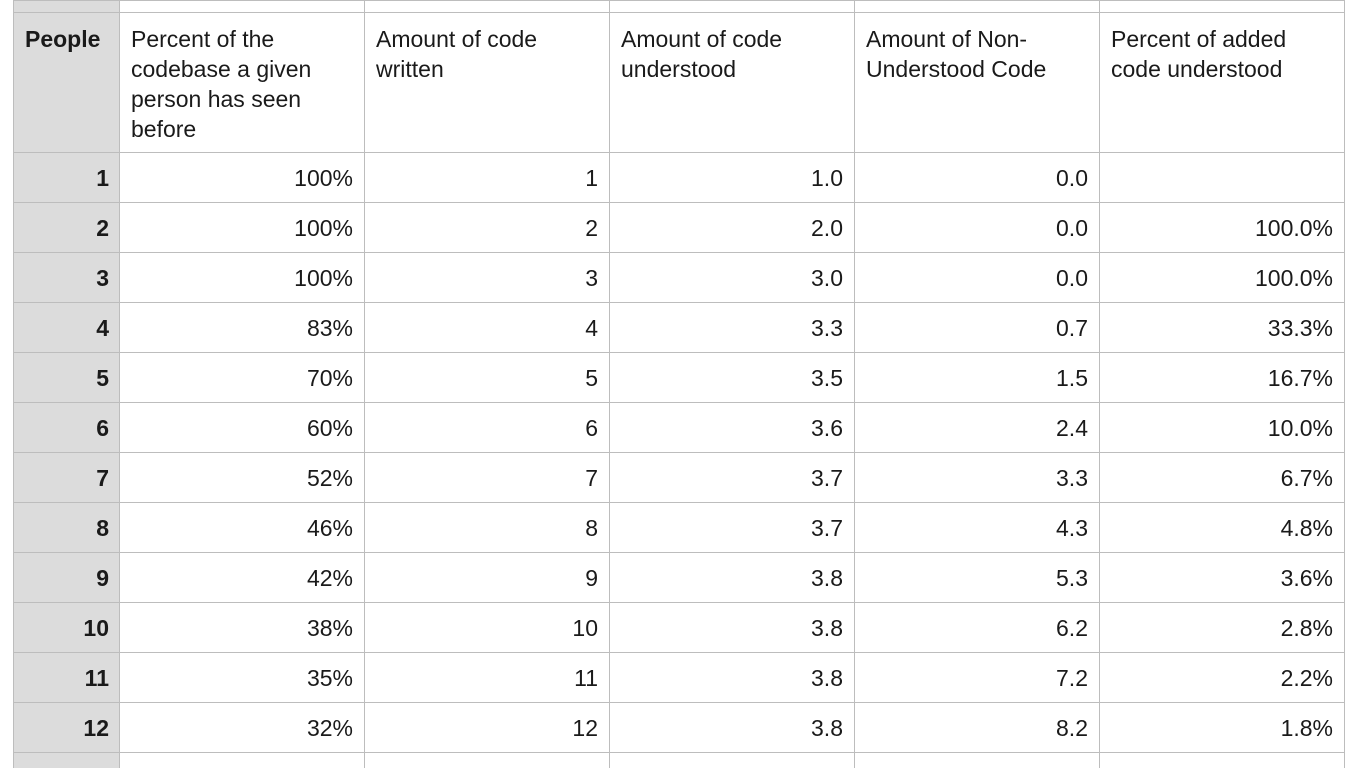 The width and height of the screenshot is (1356, 768). I want to click on table-cell: 6.2, so click(977, 627).